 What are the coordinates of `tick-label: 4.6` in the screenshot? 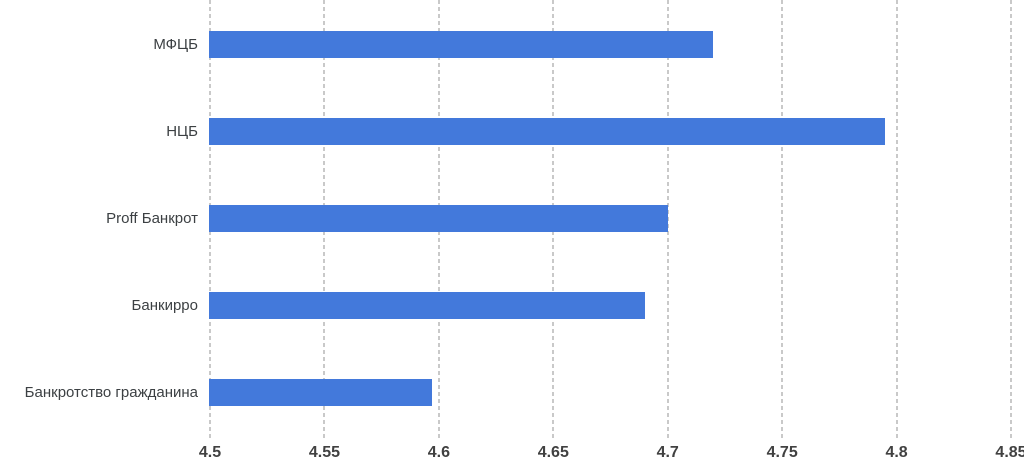 It's located at (438, 452).